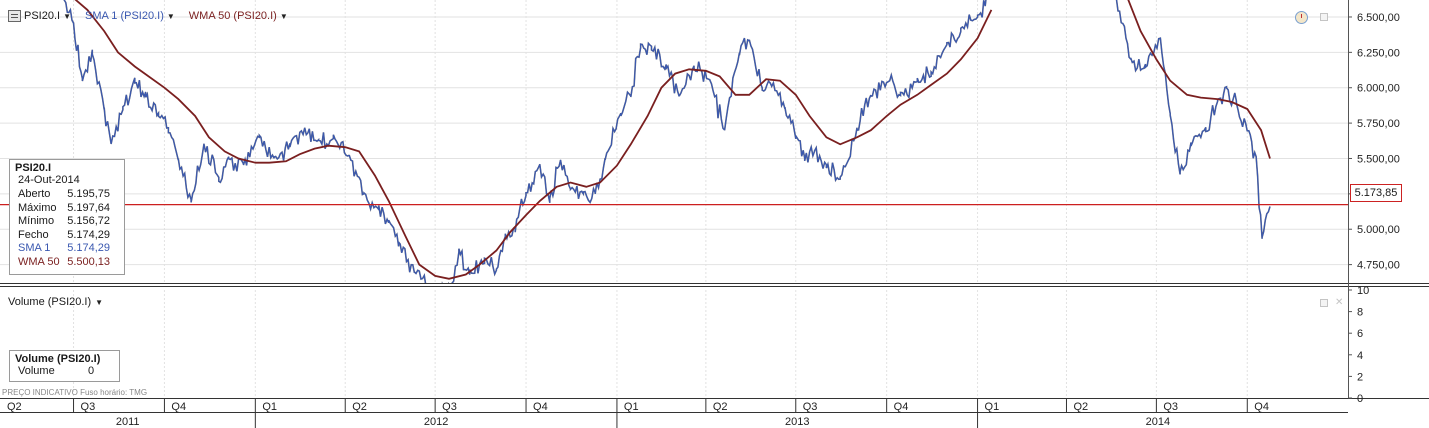 Image resolution: width=1429 pixels, height=428 pixels. Describe the element at coordinates (58, 359) in the screenshot. I see `volume-legend-title: Volume (PSI20.I)` at that location.